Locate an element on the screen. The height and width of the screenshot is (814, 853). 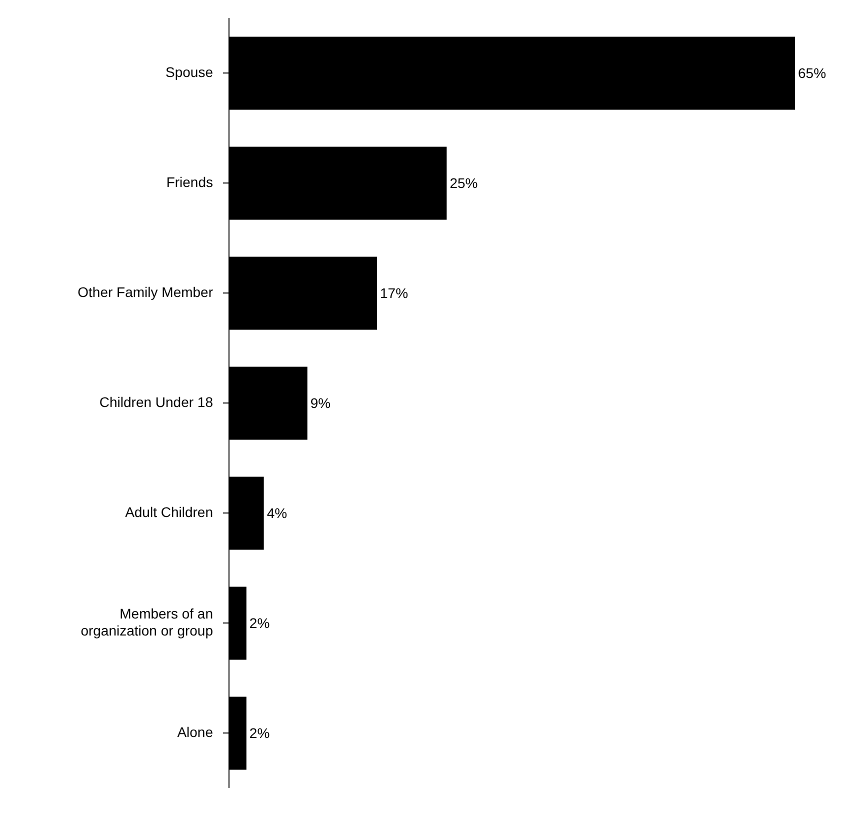
y-tick-label: Friends is located at coordinates (189, 182).